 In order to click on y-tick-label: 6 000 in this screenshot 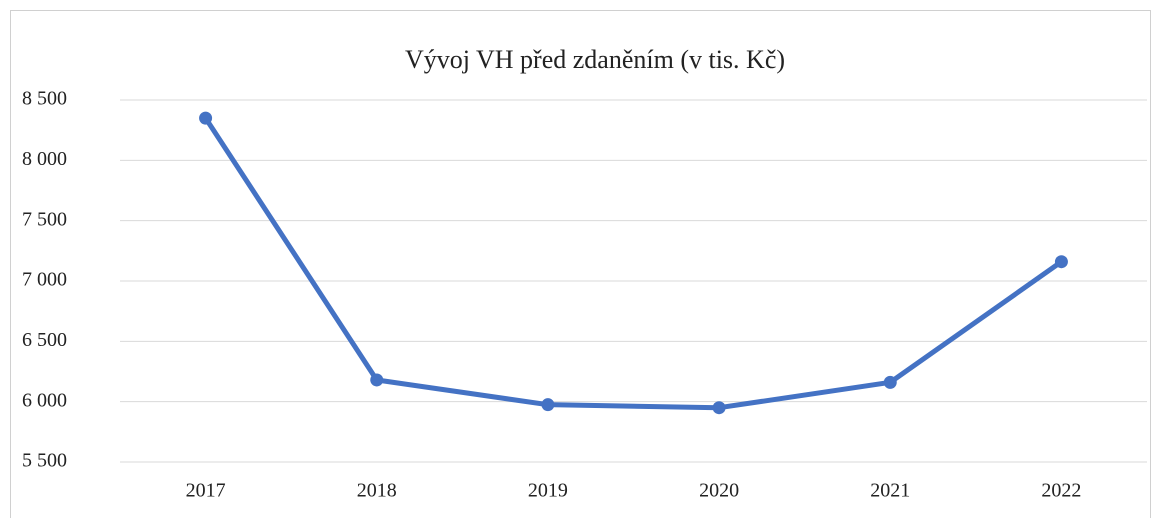, I will do `click(44, 400)`.